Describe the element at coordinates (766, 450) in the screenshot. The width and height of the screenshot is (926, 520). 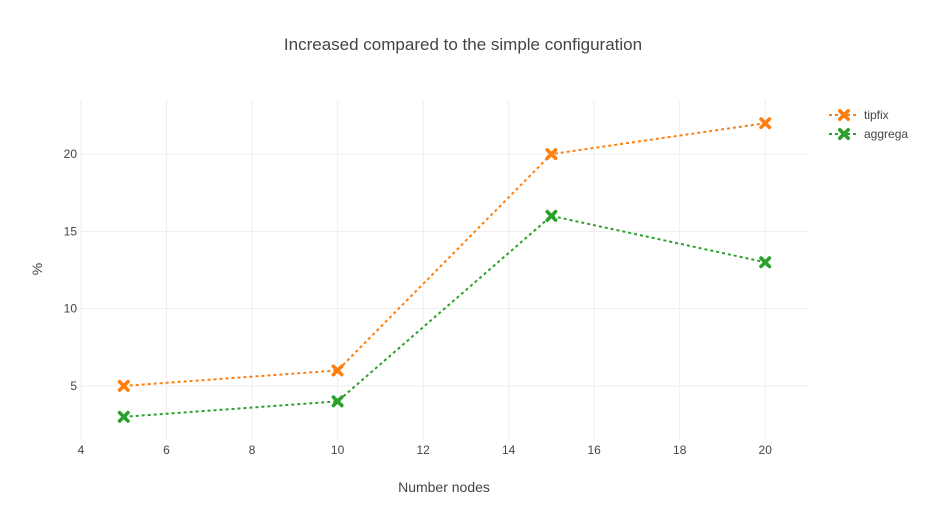
I see `x-tick-label: 20` at that location.